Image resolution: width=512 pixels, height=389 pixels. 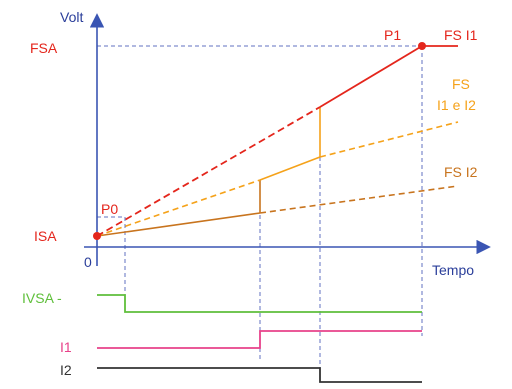 What do you see at coordinates (259, 303) in the screenshot?
I see `ivsa-trace` at bounding box center [259, 303].